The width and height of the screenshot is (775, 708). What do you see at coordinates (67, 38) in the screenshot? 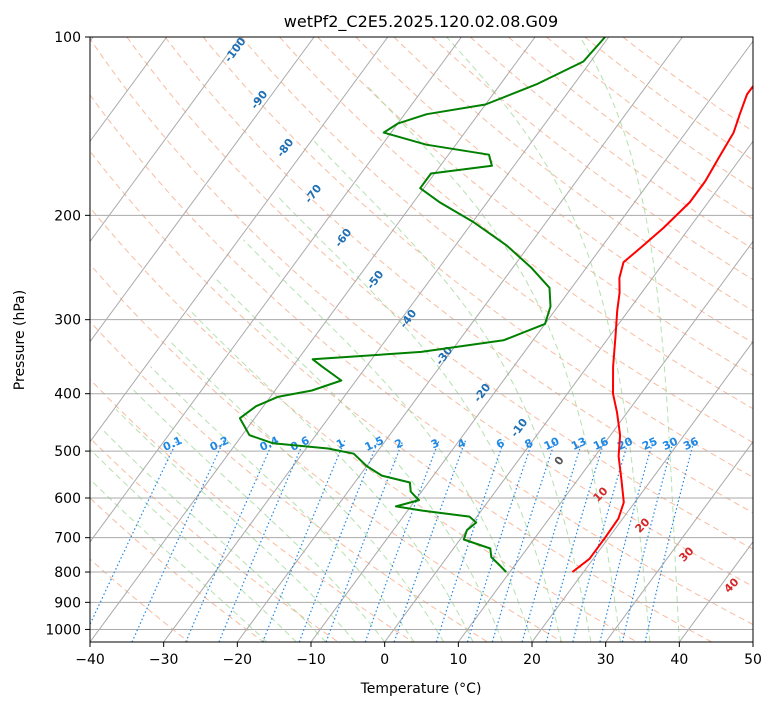
I see `y-tick-label: 100` at bounding box center [67, 38].